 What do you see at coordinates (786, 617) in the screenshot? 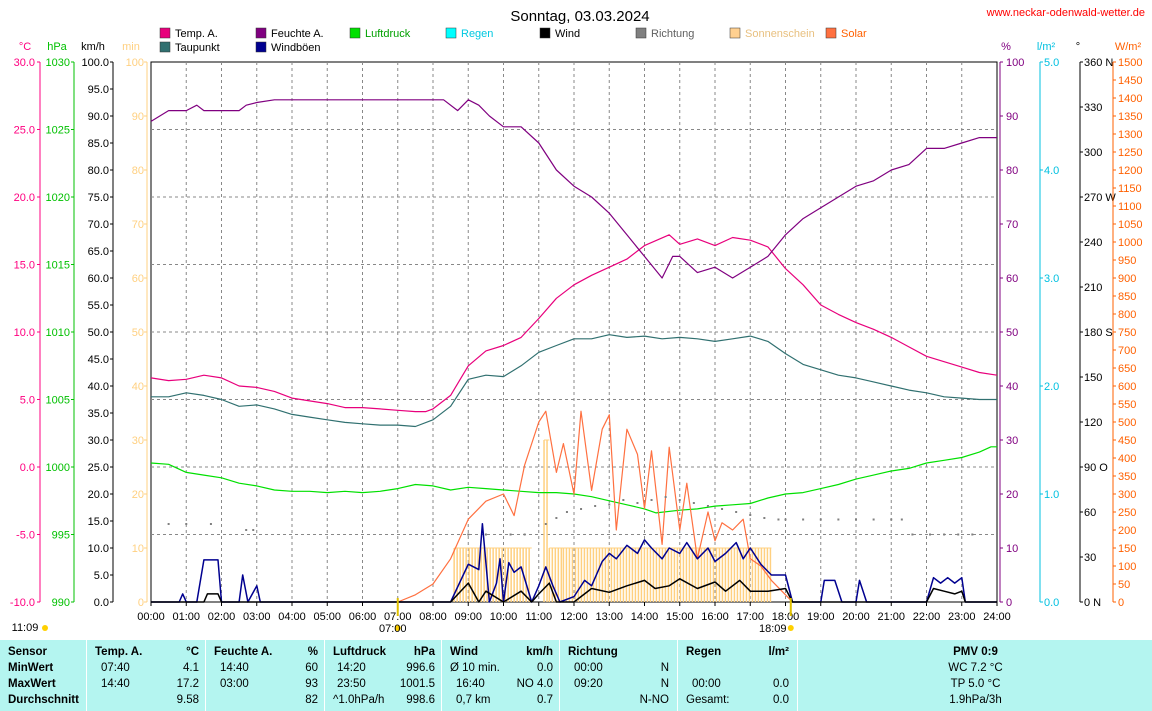
I see `x-tick-label: 18:00` at bounding box center [786, 617].